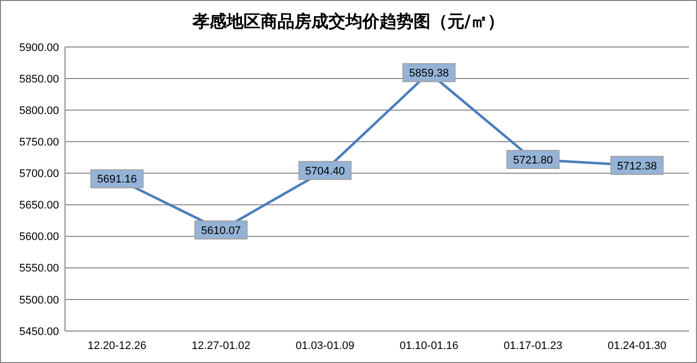 The image size is (697, 363). I want to click on x-tick-label: 12.27-01.02, so click(221, 346).